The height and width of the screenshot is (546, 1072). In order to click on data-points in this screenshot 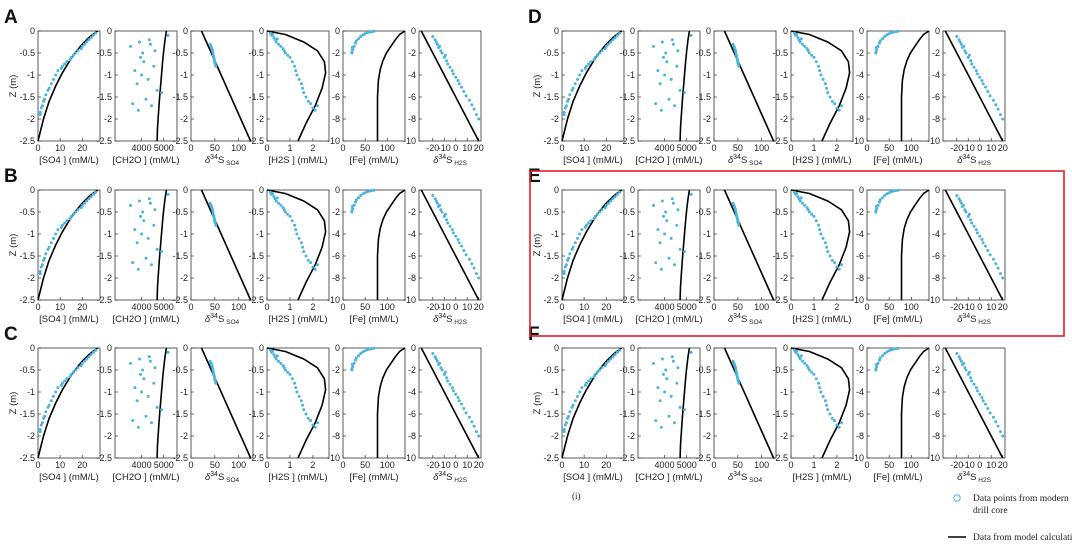, I will do `click(456, 395)`.